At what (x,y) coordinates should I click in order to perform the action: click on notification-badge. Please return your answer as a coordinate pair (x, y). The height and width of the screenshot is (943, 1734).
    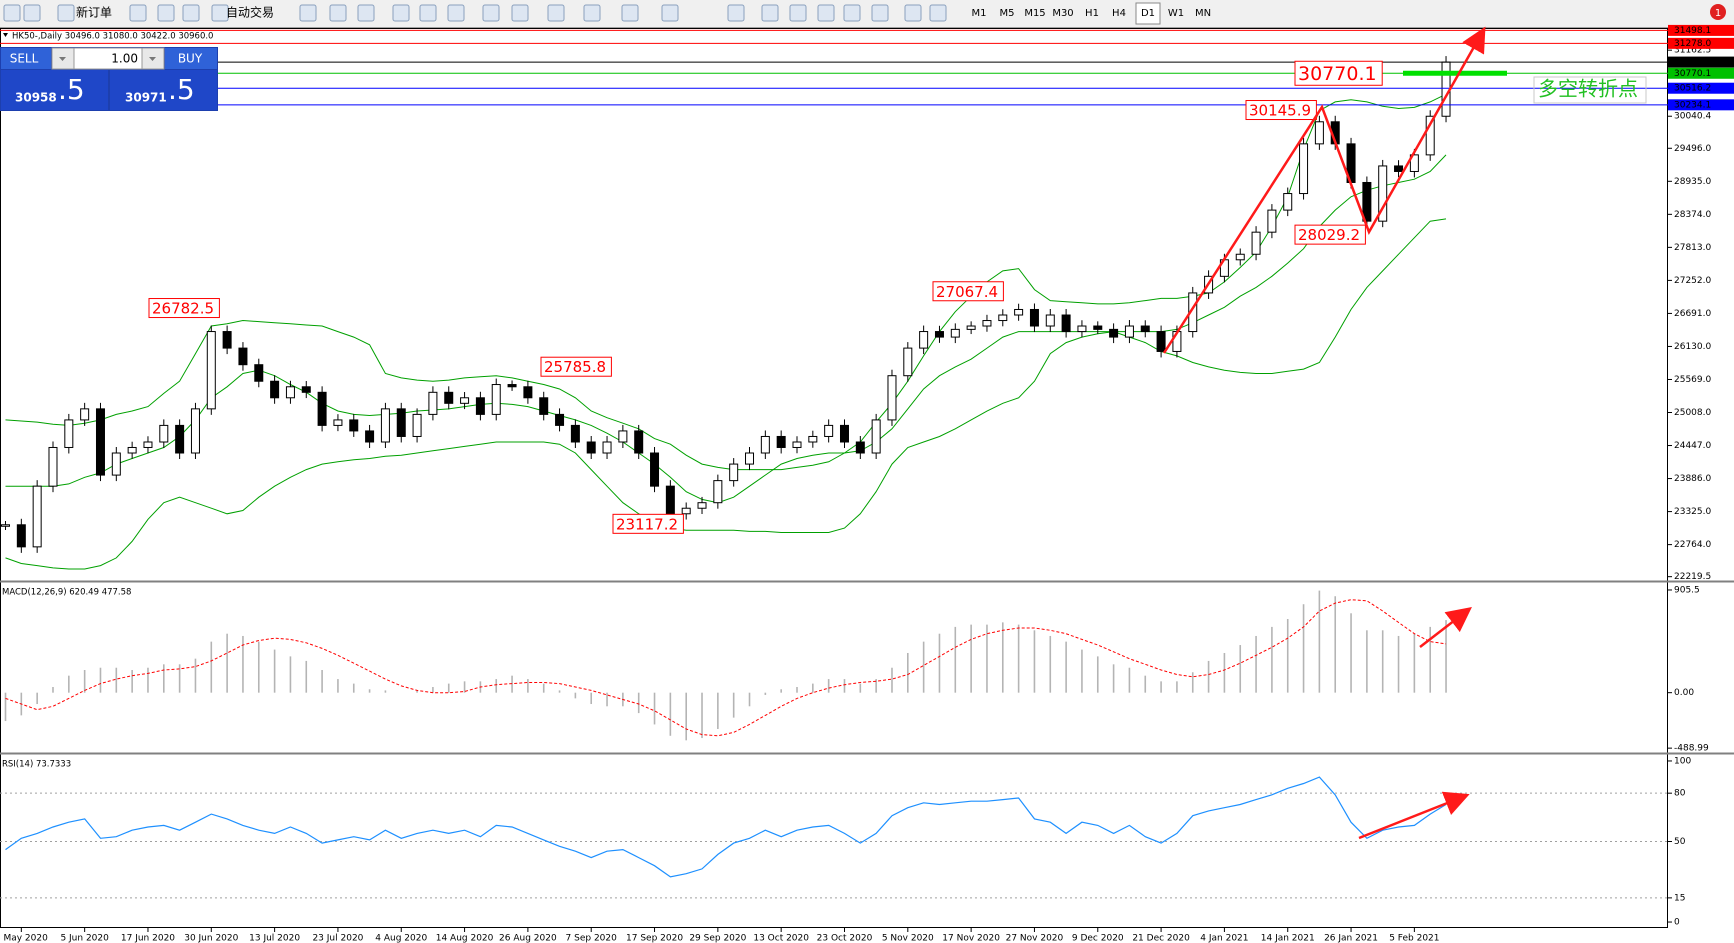
    Looking at the image, I should click on (1718, 12).